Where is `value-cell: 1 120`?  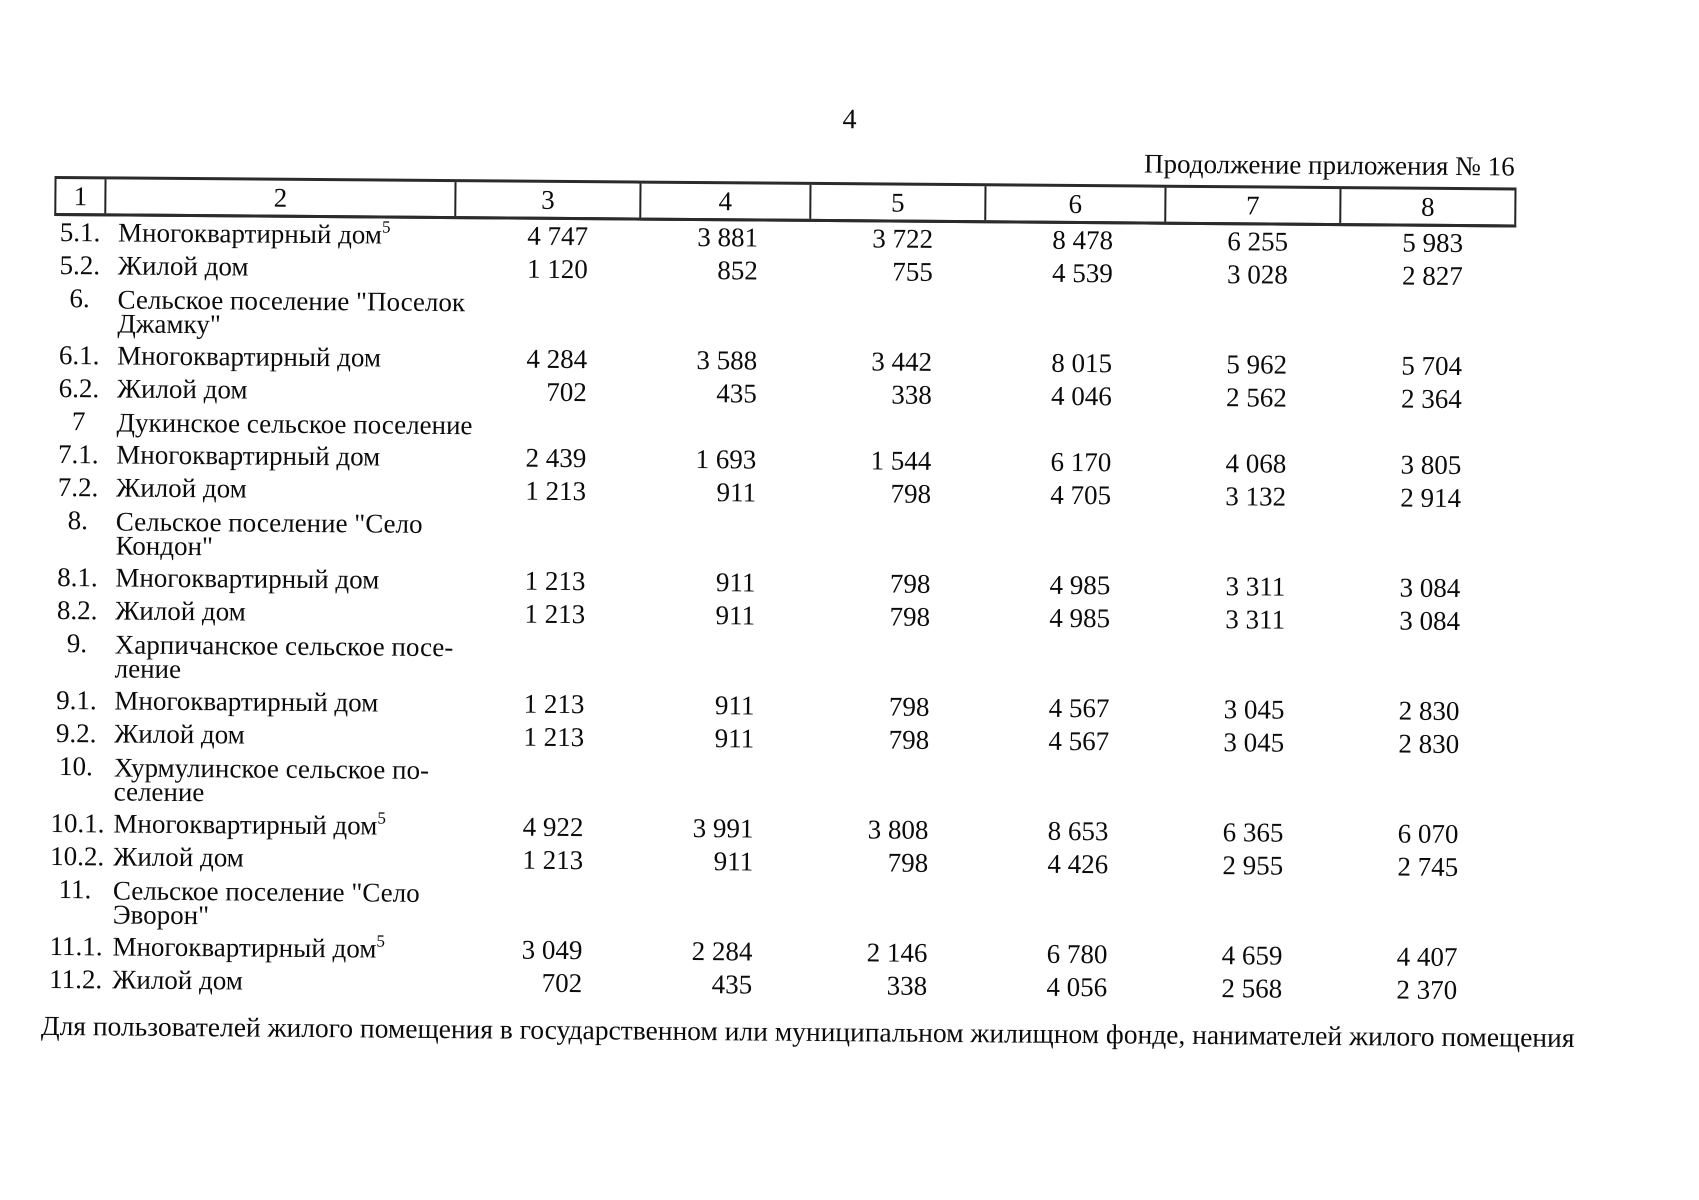 value-cell: 1 120 is located at coordinates (557, 269).